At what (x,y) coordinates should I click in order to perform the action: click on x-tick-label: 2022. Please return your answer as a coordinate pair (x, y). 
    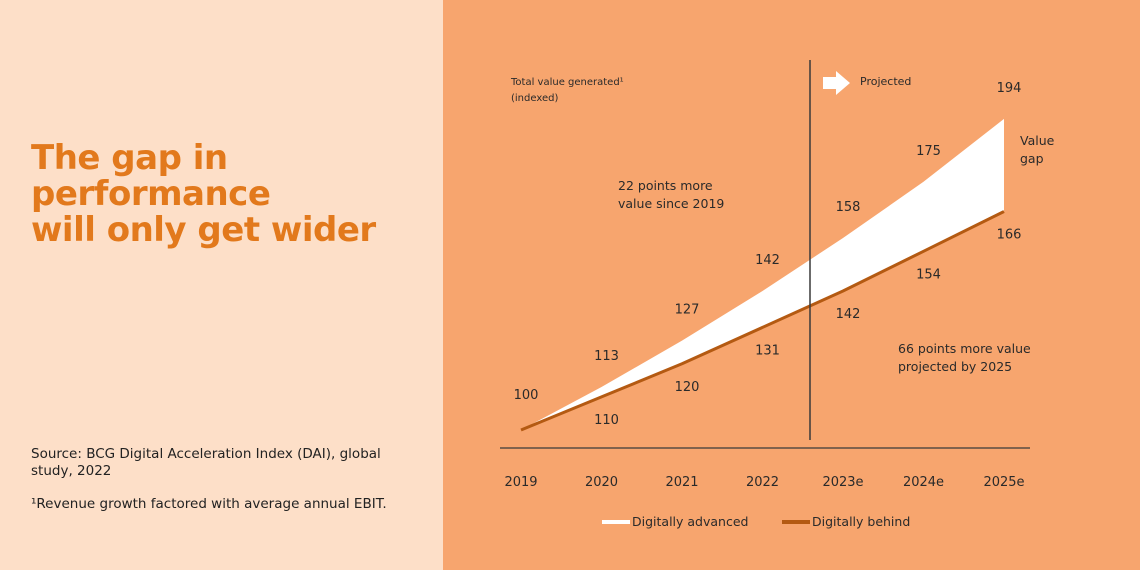
    Looking at the image, I should click on (762, 482).